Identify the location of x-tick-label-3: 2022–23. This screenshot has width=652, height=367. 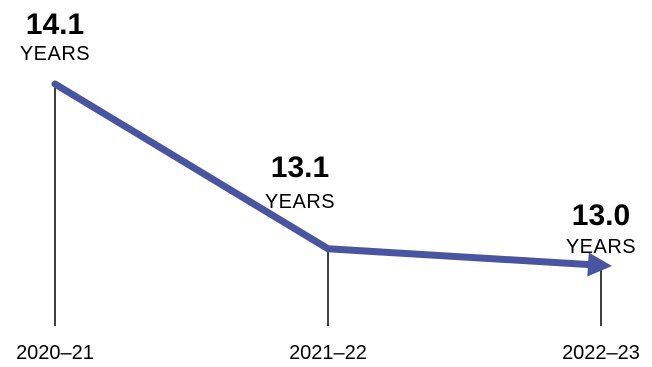
(601, 353).